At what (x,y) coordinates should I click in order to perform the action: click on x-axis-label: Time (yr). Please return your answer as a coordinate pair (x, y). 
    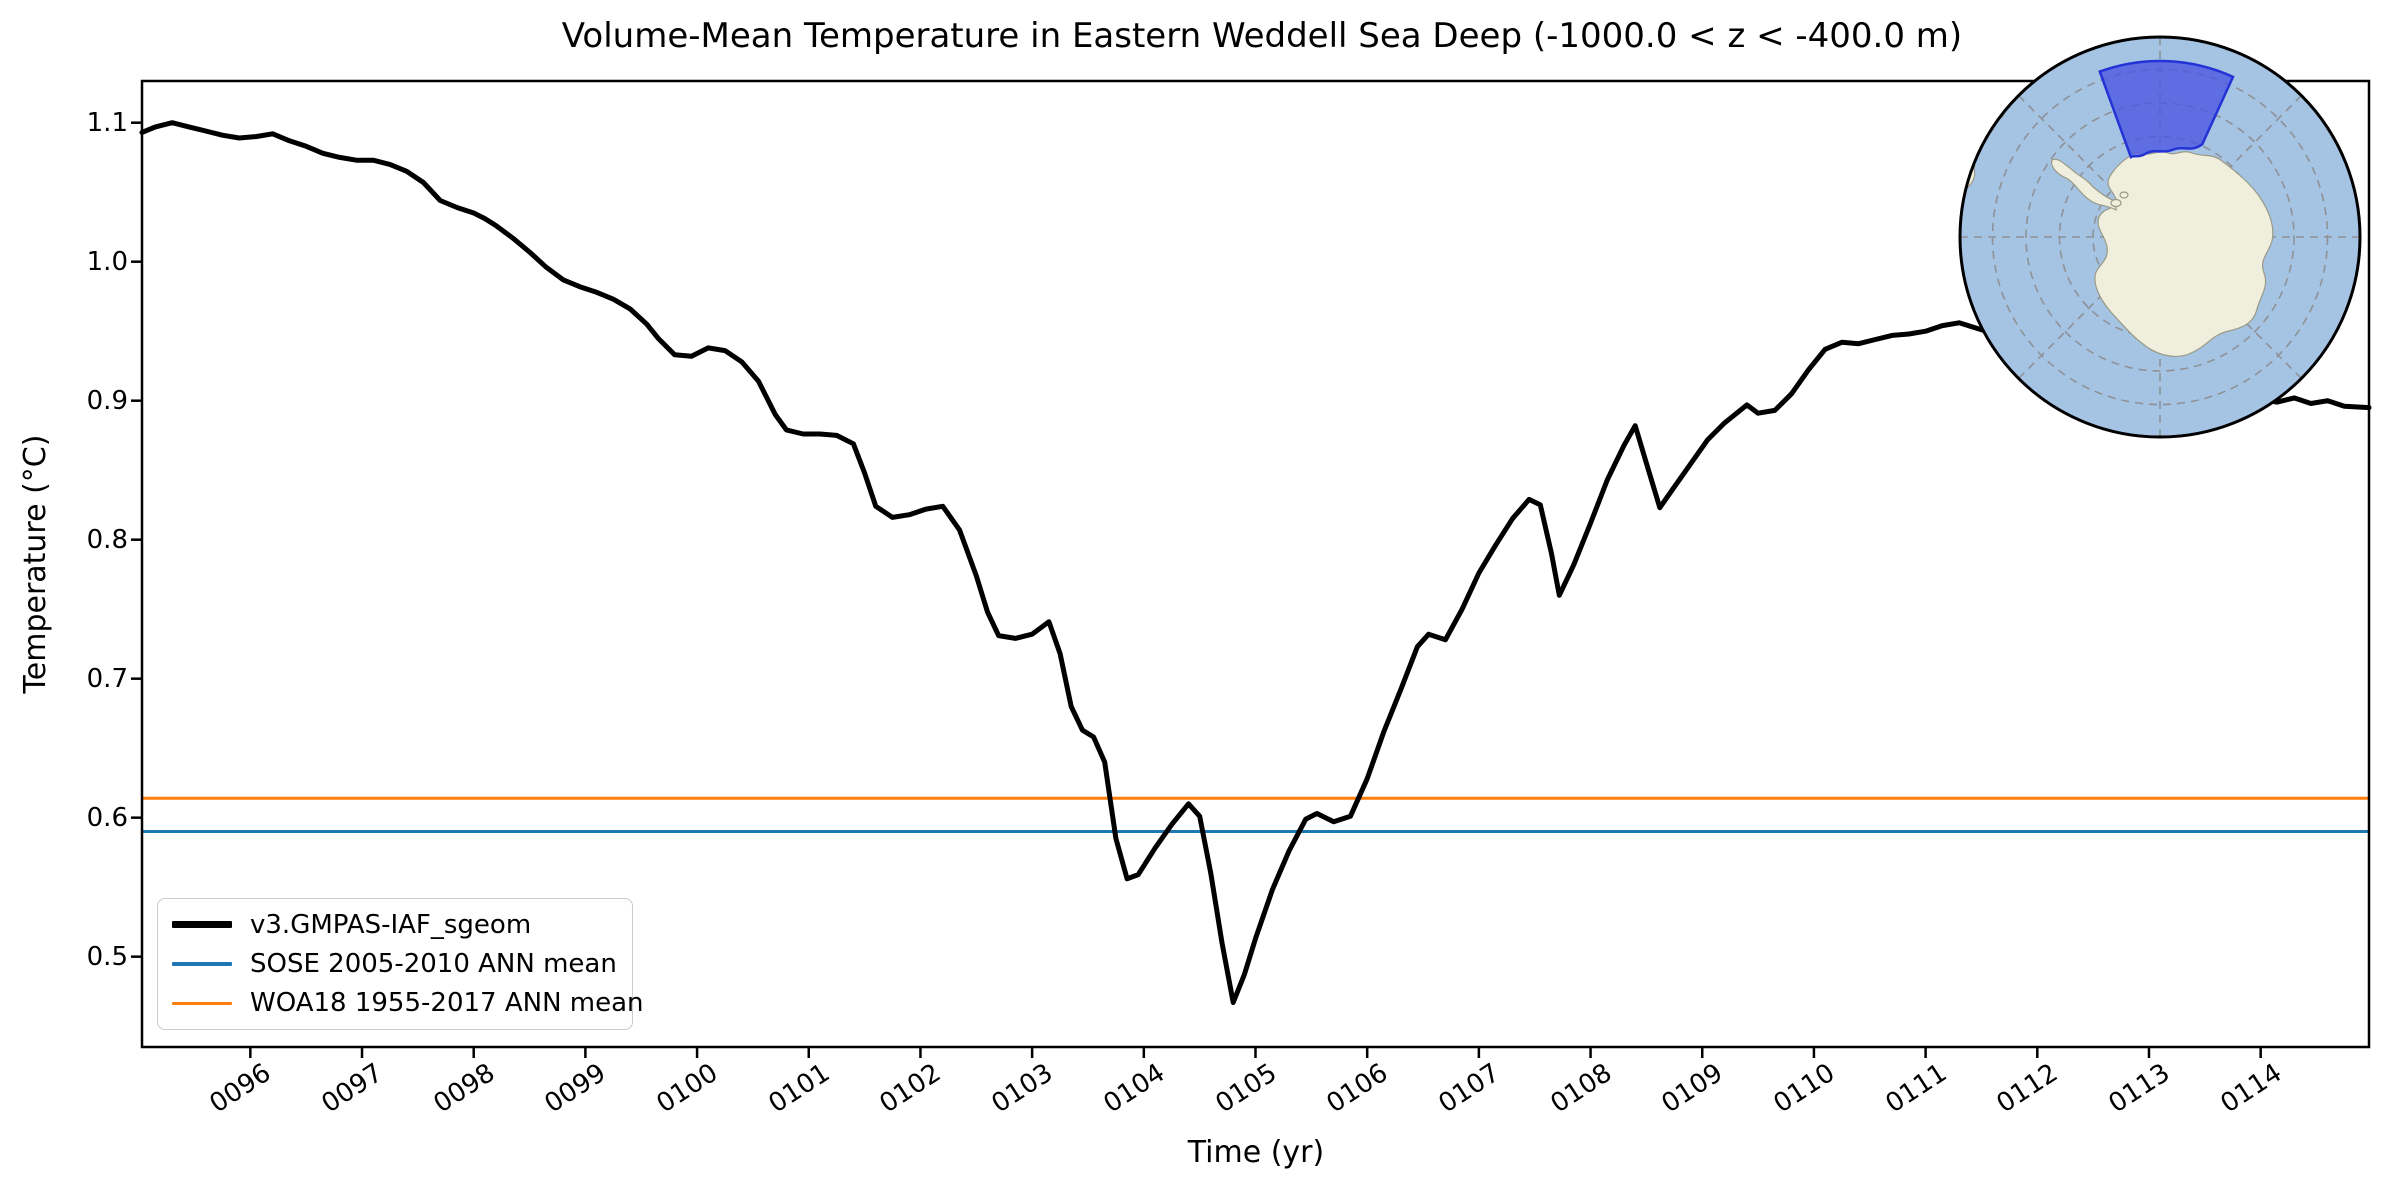
    Looking at the image, I should click on (1256, 1152).